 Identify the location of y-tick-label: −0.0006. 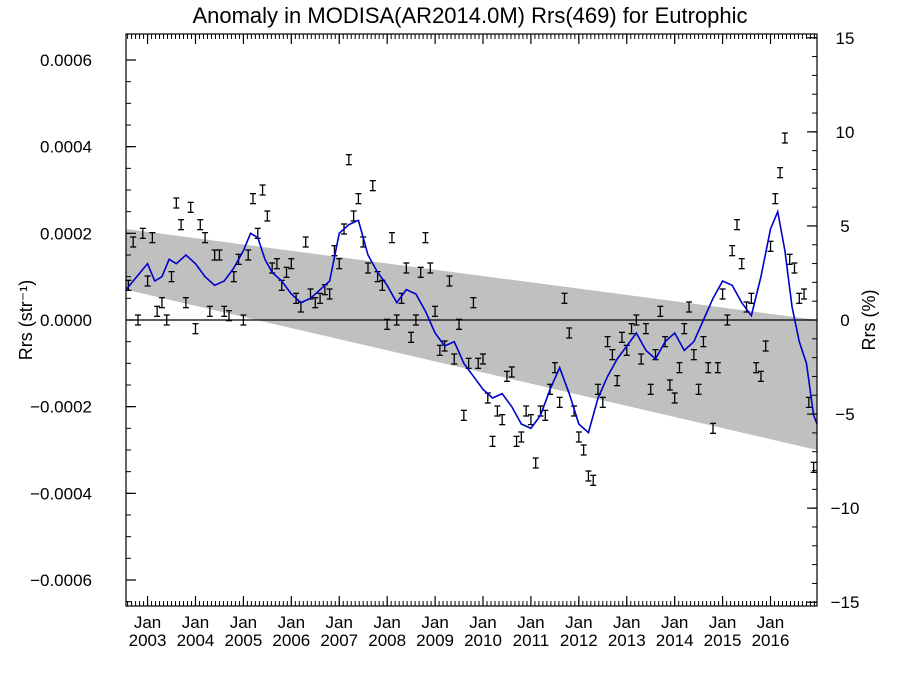
(61, 580).